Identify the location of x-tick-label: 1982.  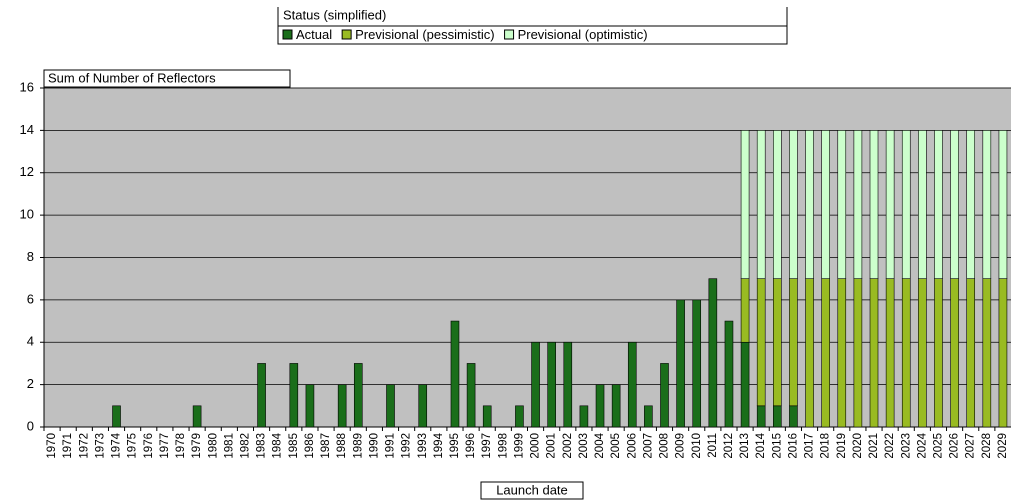
(245, 446).